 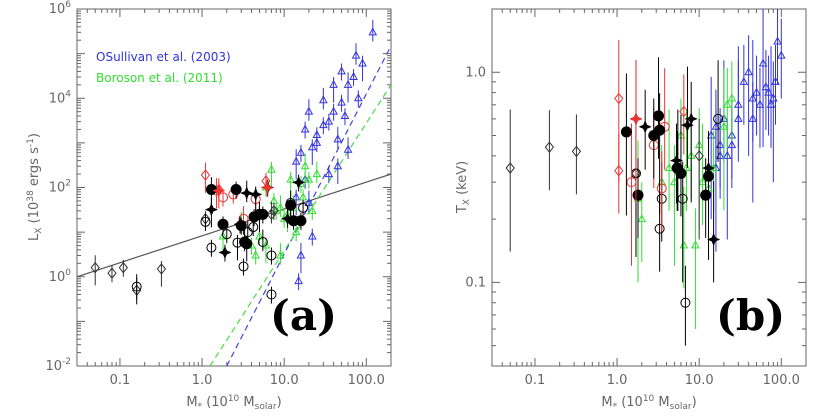 I want to click on svg-text: LX (1038 ergs s-1), so click(x=35, y=187).